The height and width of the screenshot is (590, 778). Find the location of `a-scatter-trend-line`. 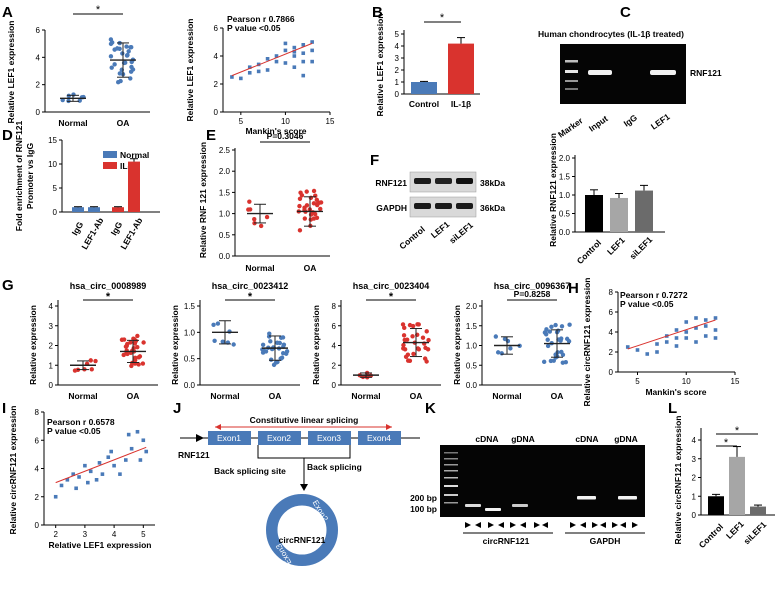

a-scatter-trend-line is located at coordinates (272, 59).